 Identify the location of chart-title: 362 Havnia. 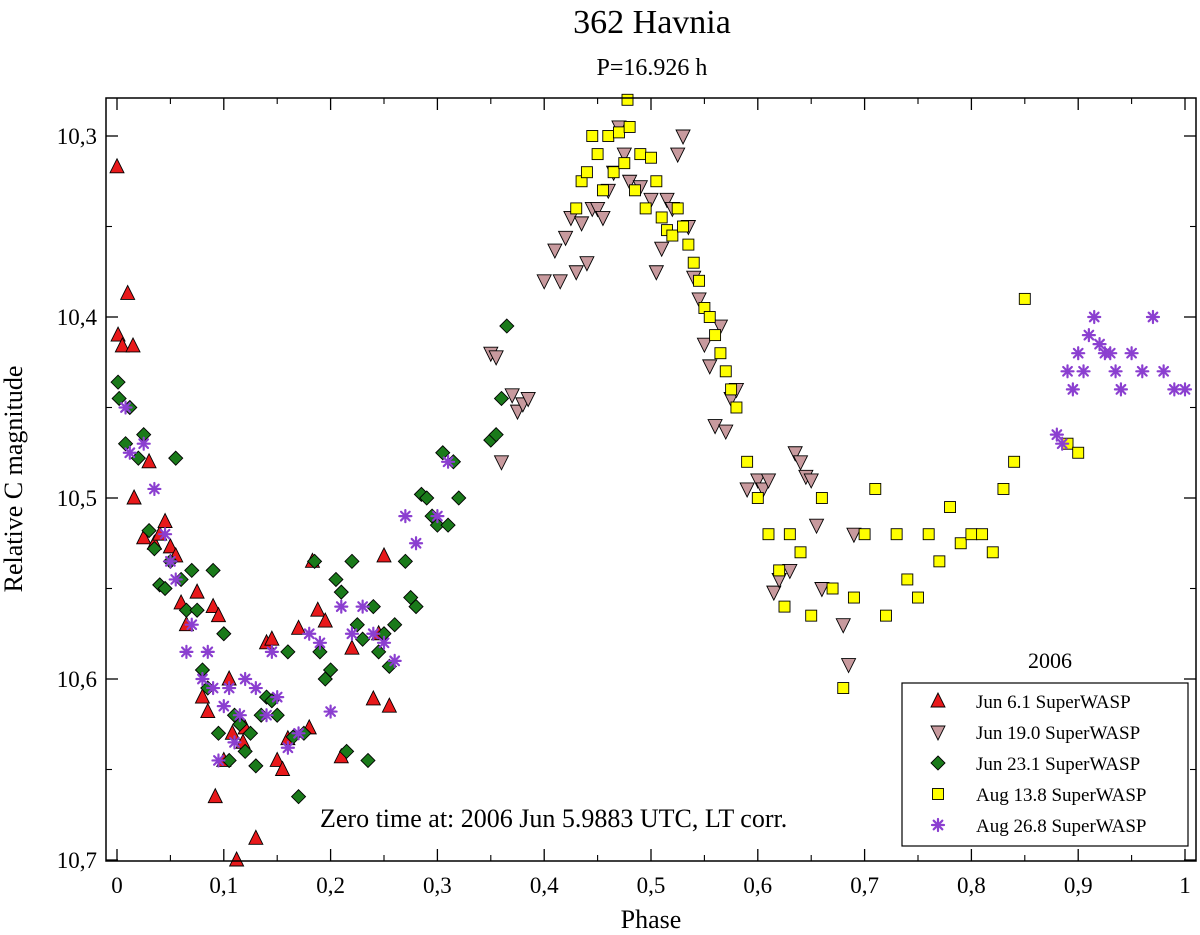
(652, 22).